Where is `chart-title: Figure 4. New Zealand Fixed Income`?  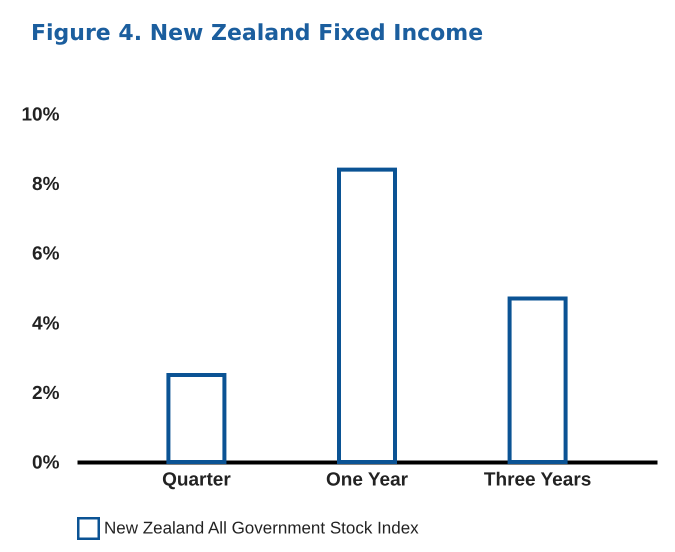 chart-title: Figure 4. New Zealand Fixed Income is located at coordinates (257, 33).